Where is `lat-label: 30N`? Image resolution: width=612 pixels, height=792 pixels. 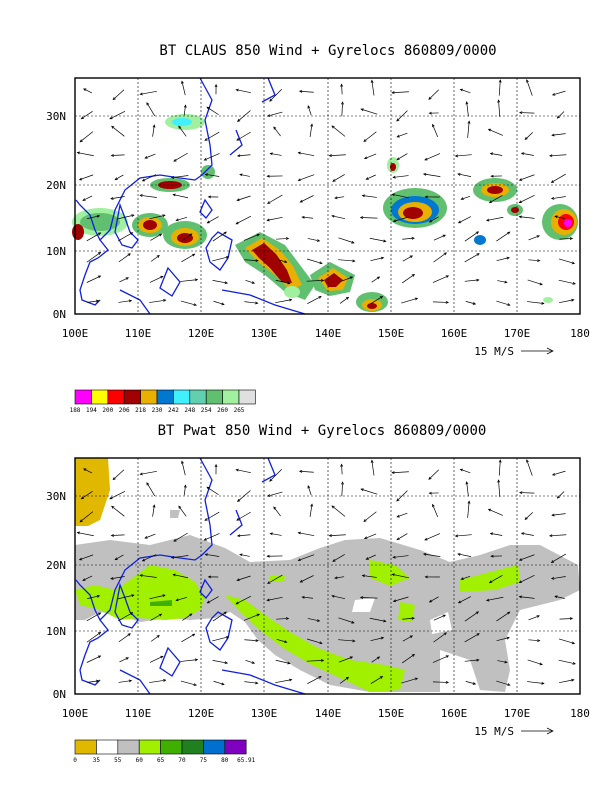
lat-label: 30N is located at coordinates (56, 496).